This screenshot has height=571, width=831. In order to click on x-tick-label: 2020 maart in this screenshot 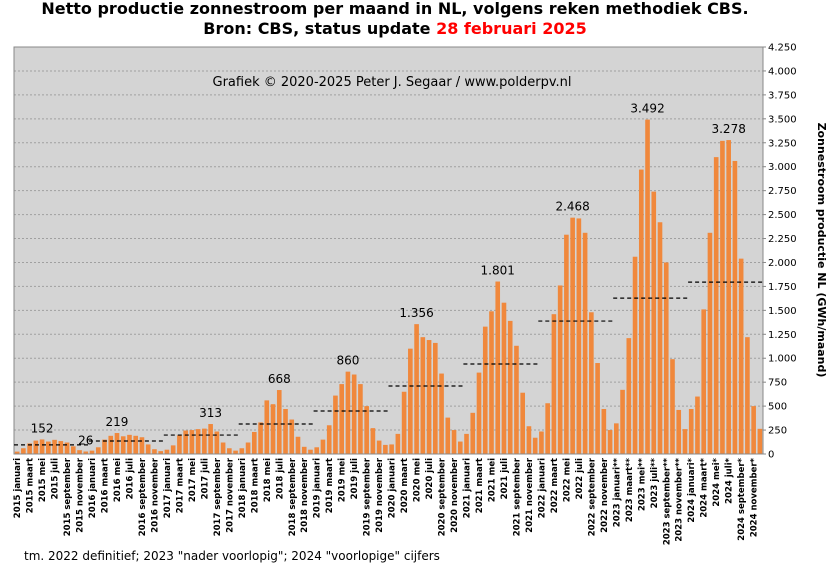, I will do `click(405, 485)`.